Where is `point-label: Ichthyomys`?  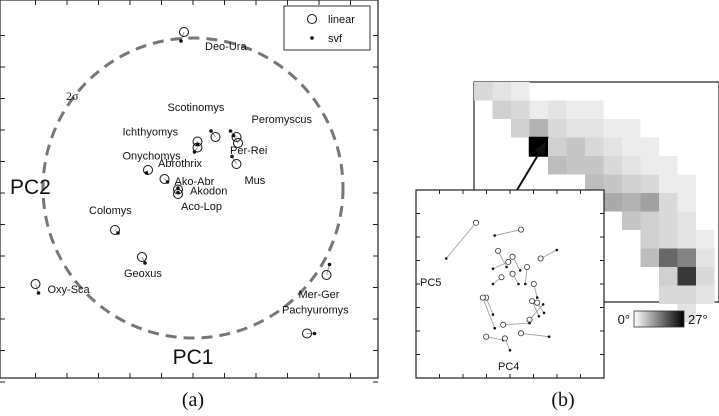
point-label: Ichthyomys is located at coordinates (151, 133).